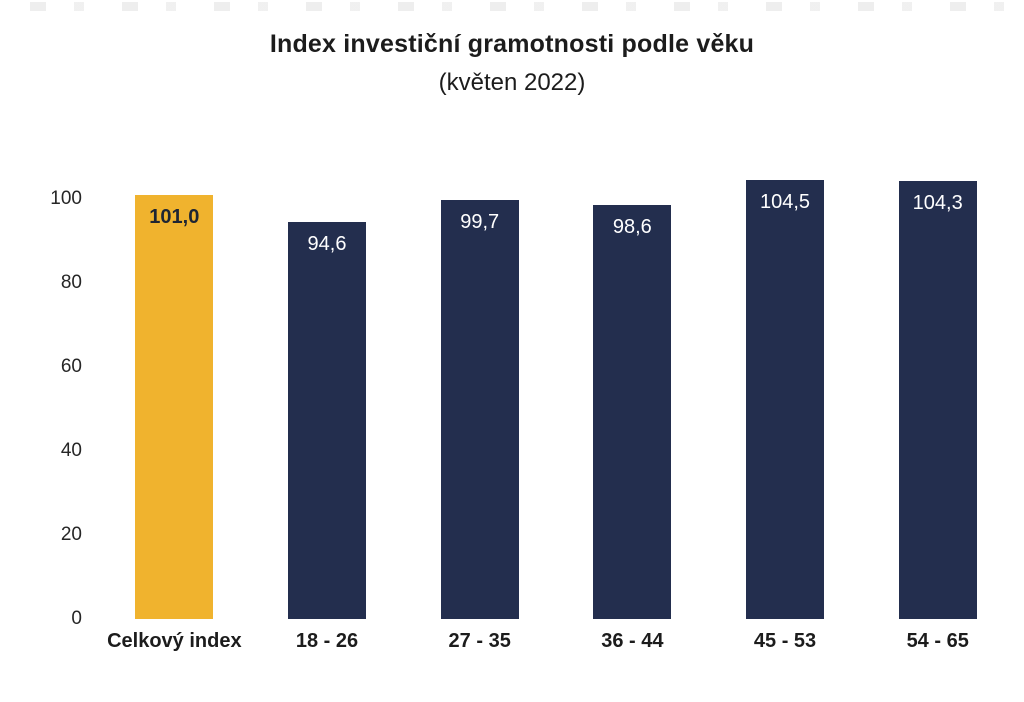 The width and height of the screenshot is (1024, 702). Describe the element at coordinates (71, 366) in the screenshot. I see `y-axis-tick-label: 60` at that location.